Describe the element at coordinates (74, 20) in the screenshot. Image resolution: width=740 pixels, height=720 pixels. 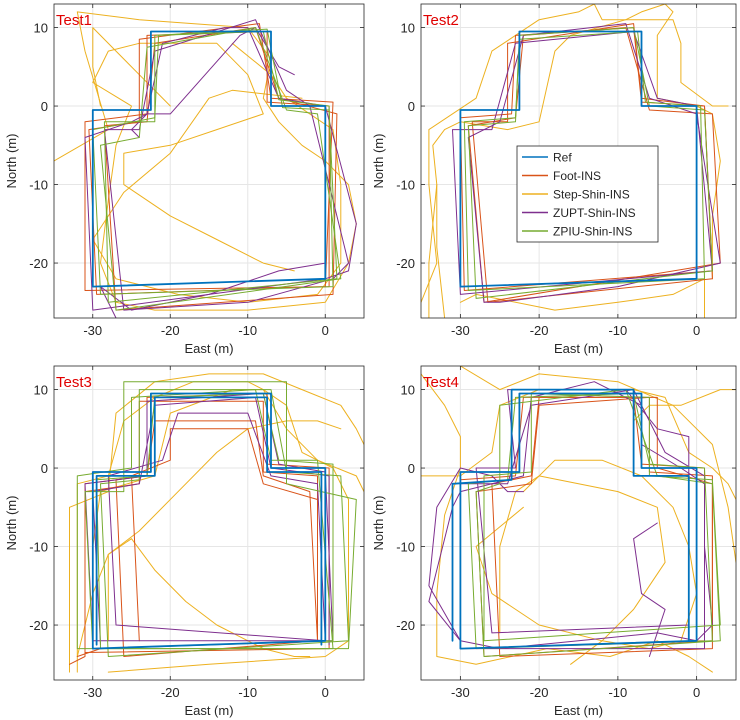
I see `subplot-title: Test1` at that location.